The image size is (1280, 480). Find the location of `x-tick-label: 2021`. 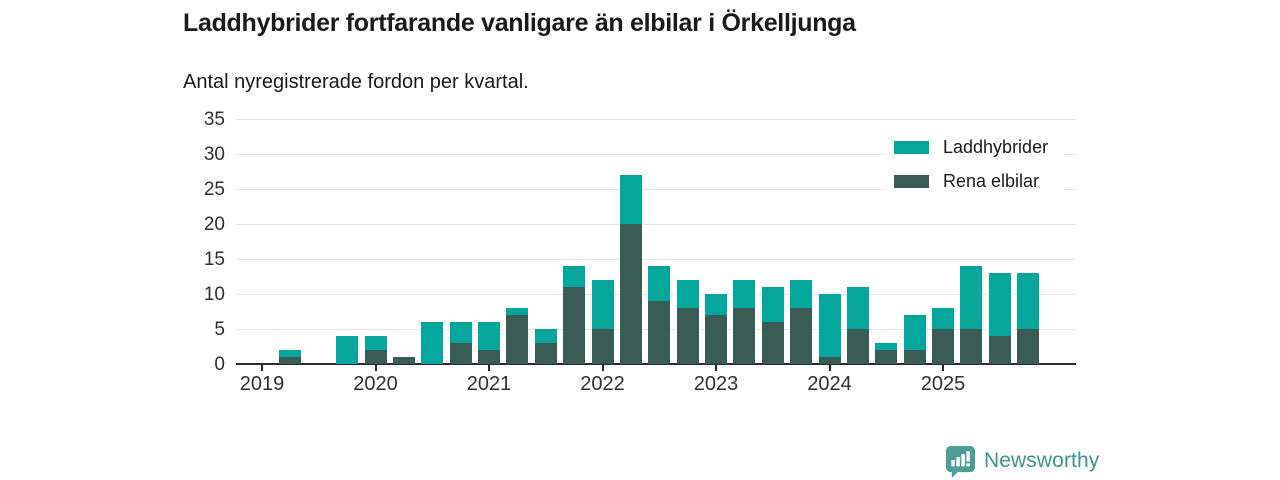

x-tick-label: 2021 is located at coordinates (489, 384).